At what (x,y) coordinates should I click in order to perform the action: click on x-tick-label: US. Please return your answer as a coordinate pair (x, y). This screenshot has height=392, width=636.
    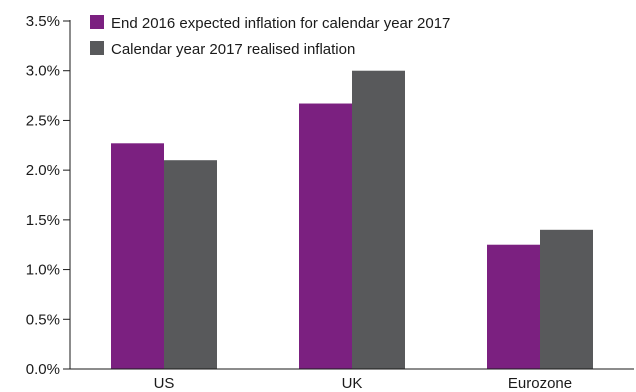
    Looking at the image, I should click on (164, 383).